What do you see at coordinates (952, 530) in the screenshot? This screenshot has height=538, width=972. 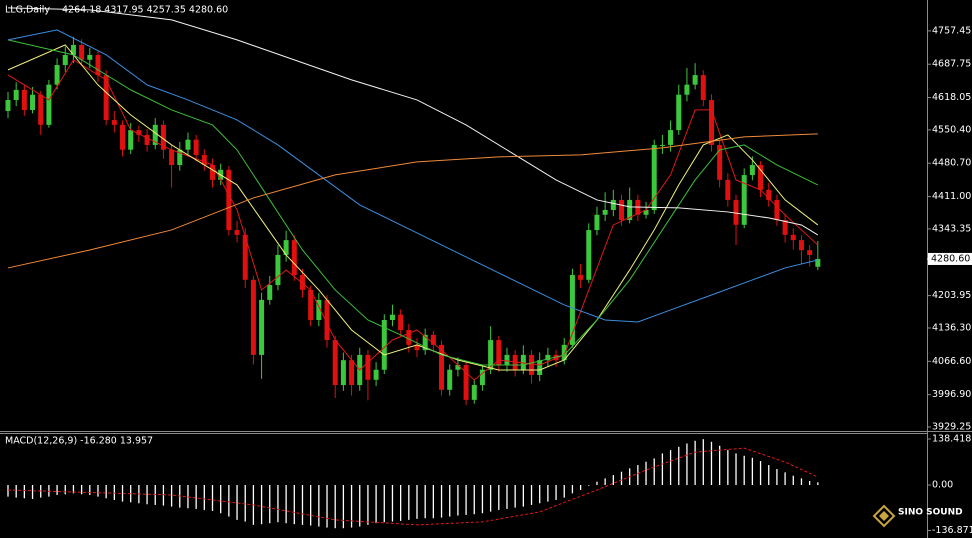 I see `y-tick-label: -136.871` at bounding box center [952, 530].